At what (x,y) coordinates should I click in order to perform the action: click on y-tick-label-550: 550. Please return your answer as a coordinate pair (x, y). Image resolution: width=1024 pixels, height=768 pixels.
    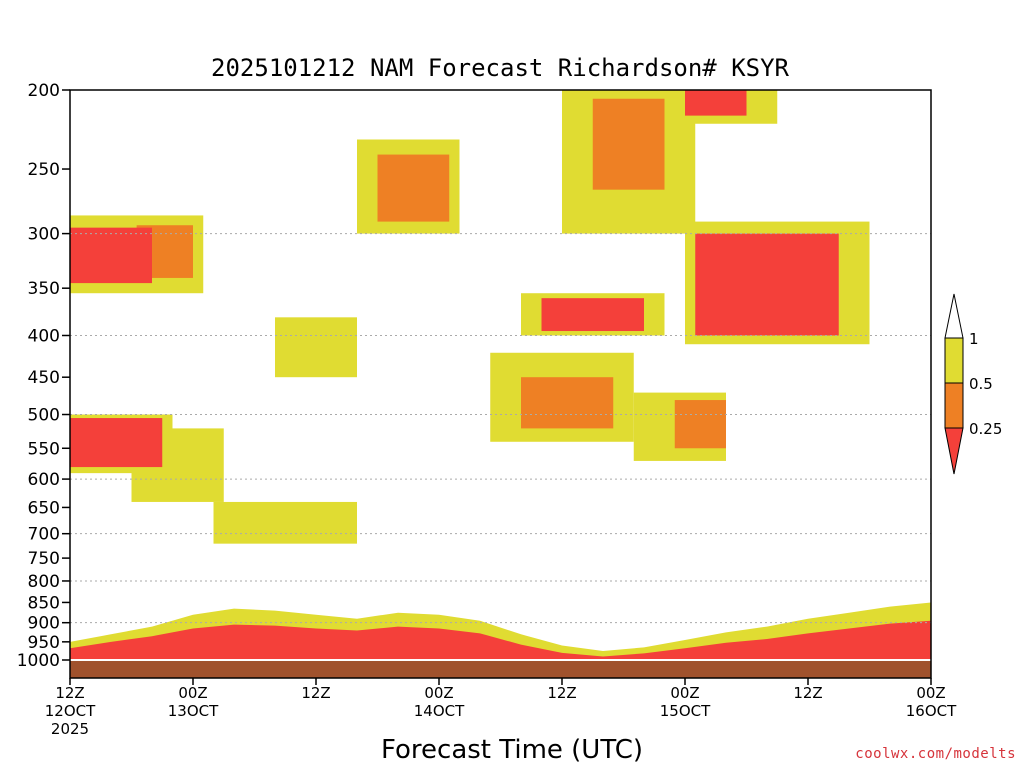
    Looking at the image, I should click on (44, 449).